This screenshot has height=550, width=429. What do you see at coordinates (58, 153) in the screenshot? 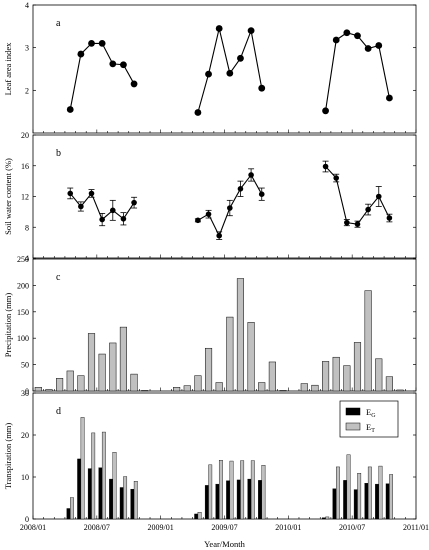
I see `panel-letter: b` at bounding box center [58, 153].